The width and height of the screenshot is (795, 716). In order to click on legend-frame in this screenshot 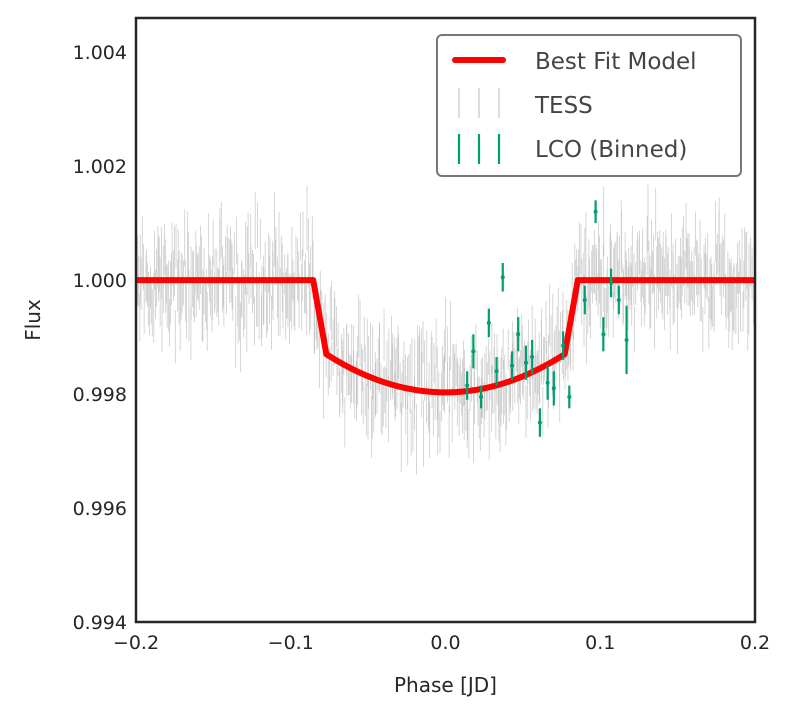, I will do `click(589, 105)`.